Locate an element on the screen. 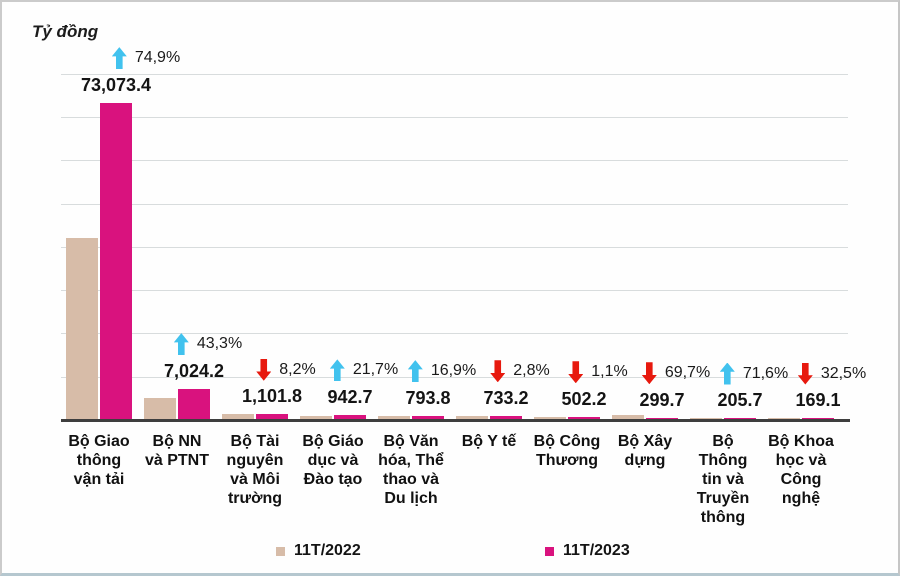 This screenshot has height=576, width=900. bar-value-label: 299.7 is located at coordinates (662, 399).